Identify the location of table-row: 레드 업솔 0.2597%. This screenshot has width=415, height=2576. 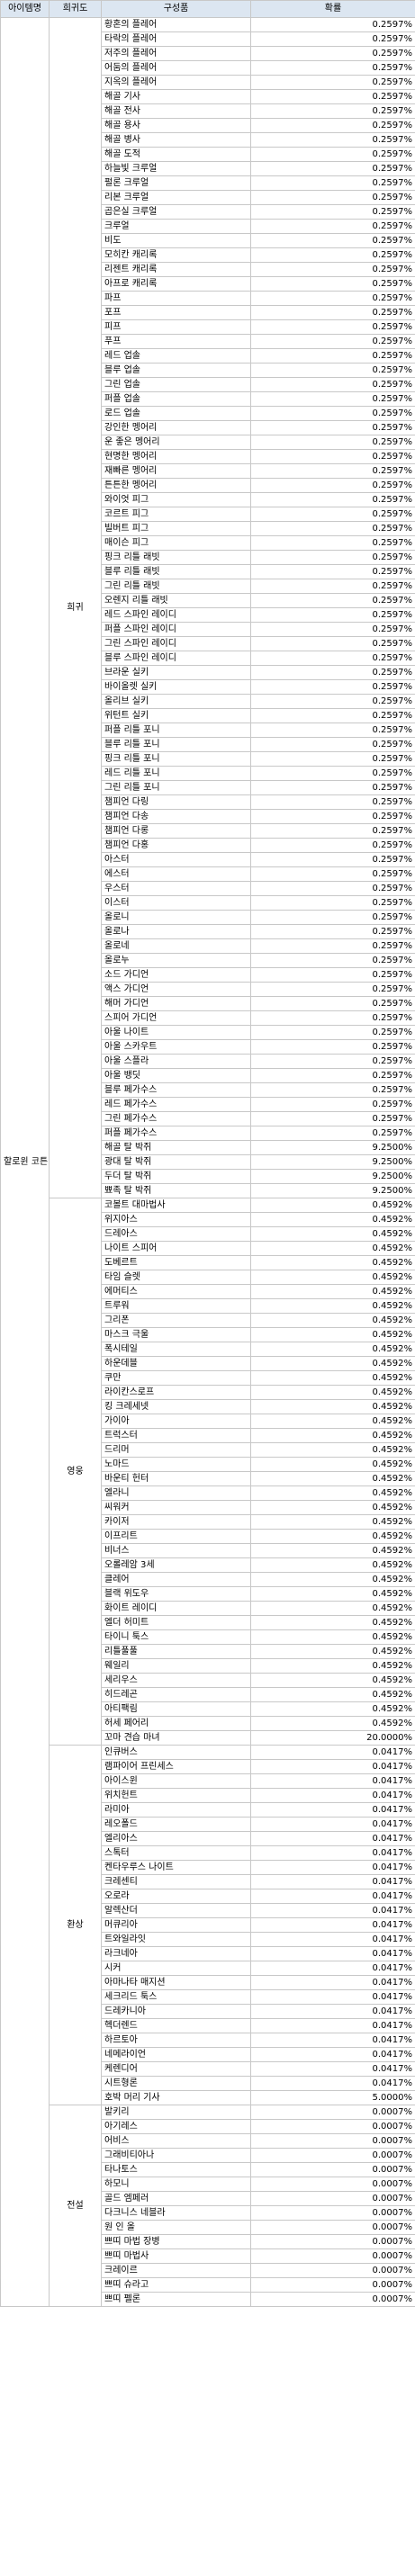
(208, 356).